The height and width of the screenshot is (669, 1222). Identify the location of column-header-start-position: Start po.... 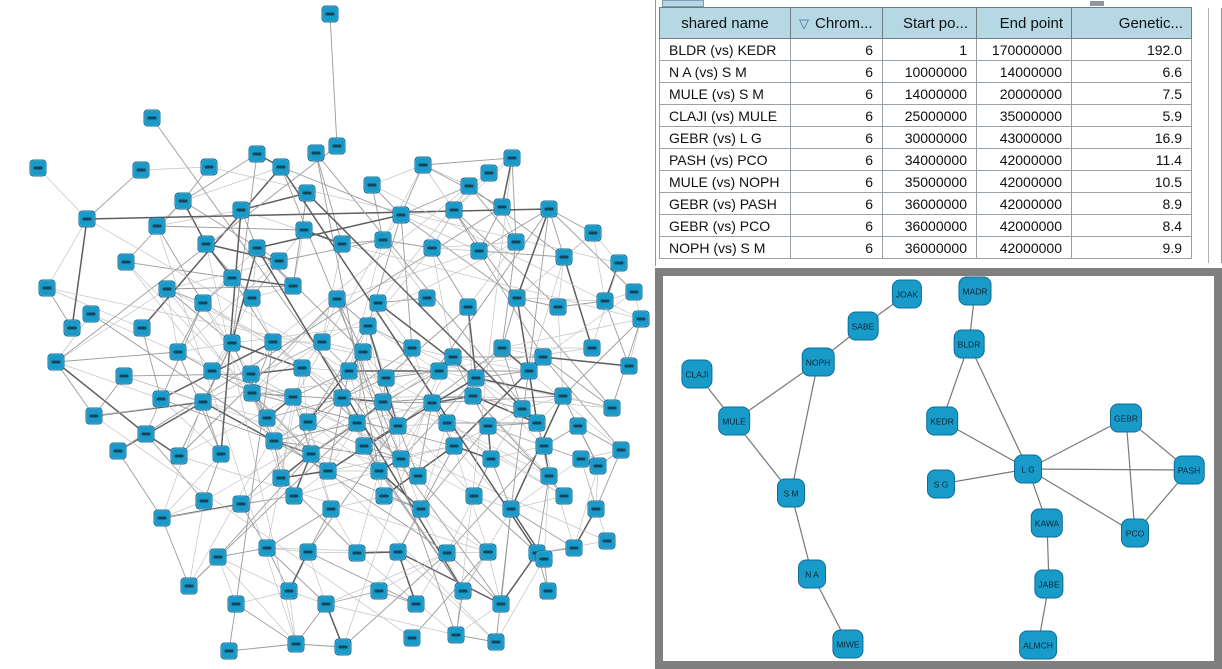
(929, 23).